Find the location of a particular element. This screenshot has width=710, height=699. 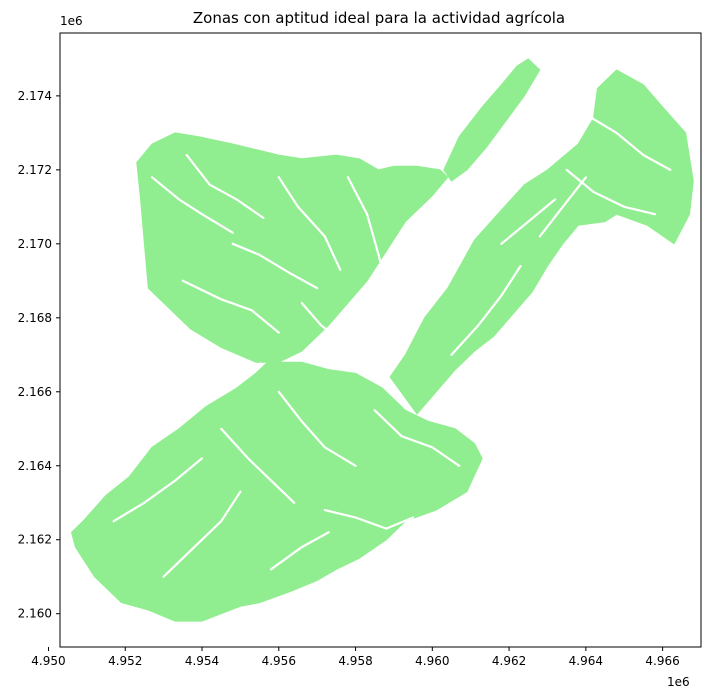

zone-polygon-northwest-lobe is located at coordinates (292, 247).